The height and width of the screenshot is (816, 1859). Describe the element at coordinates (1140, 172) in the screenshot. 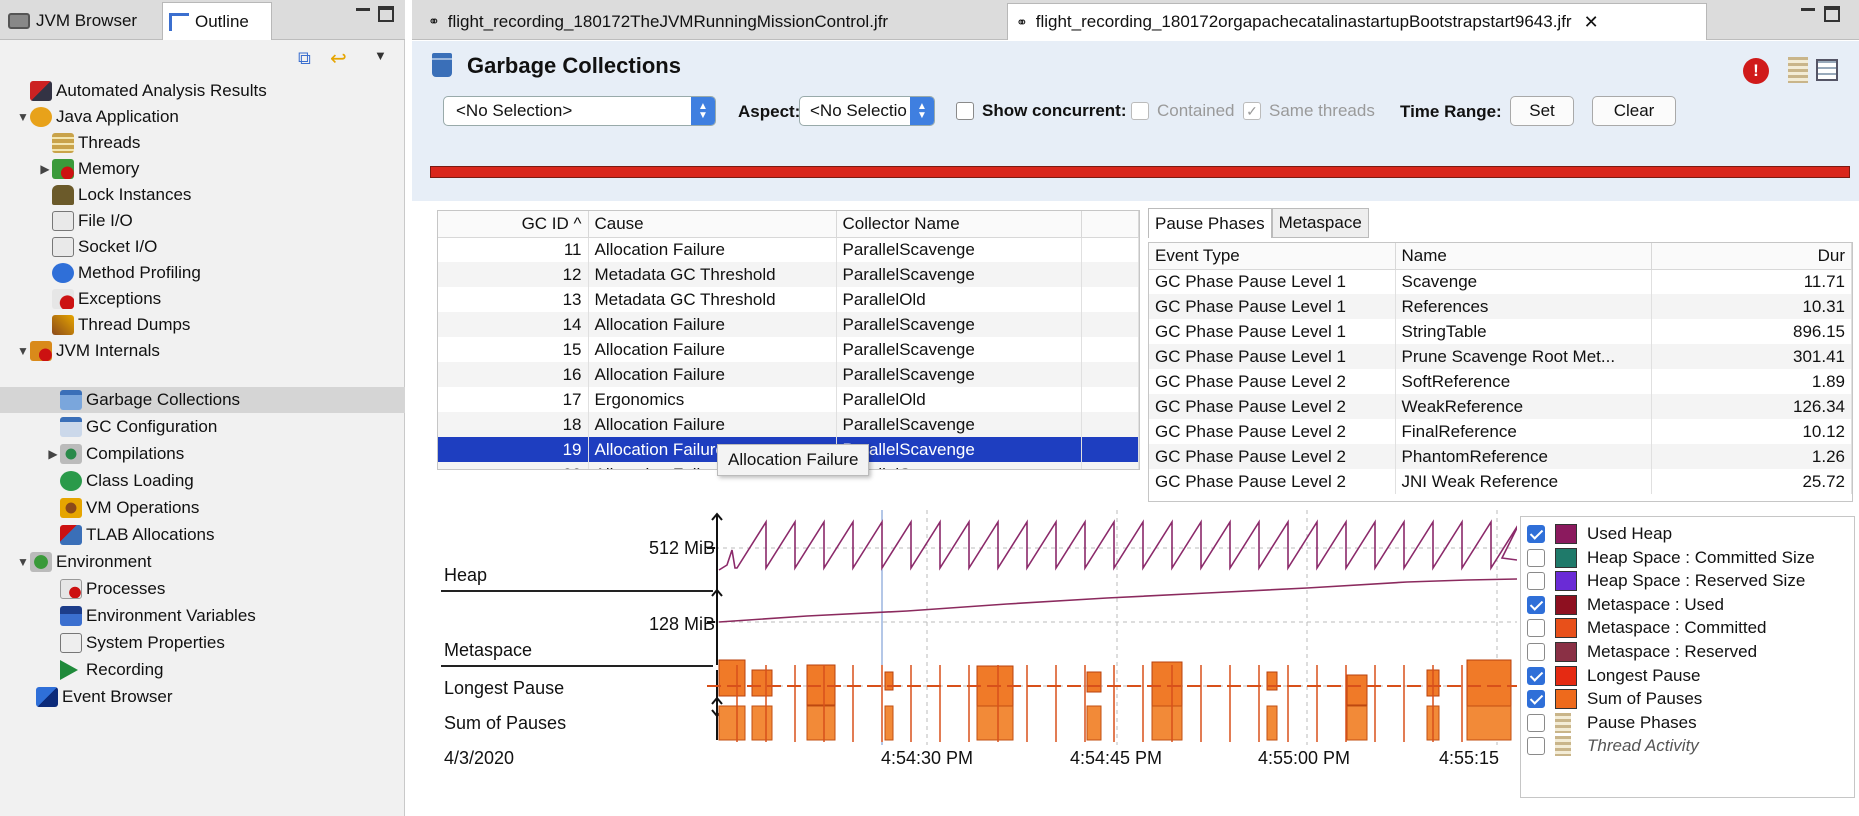

I see `time-range-bar` at that location.